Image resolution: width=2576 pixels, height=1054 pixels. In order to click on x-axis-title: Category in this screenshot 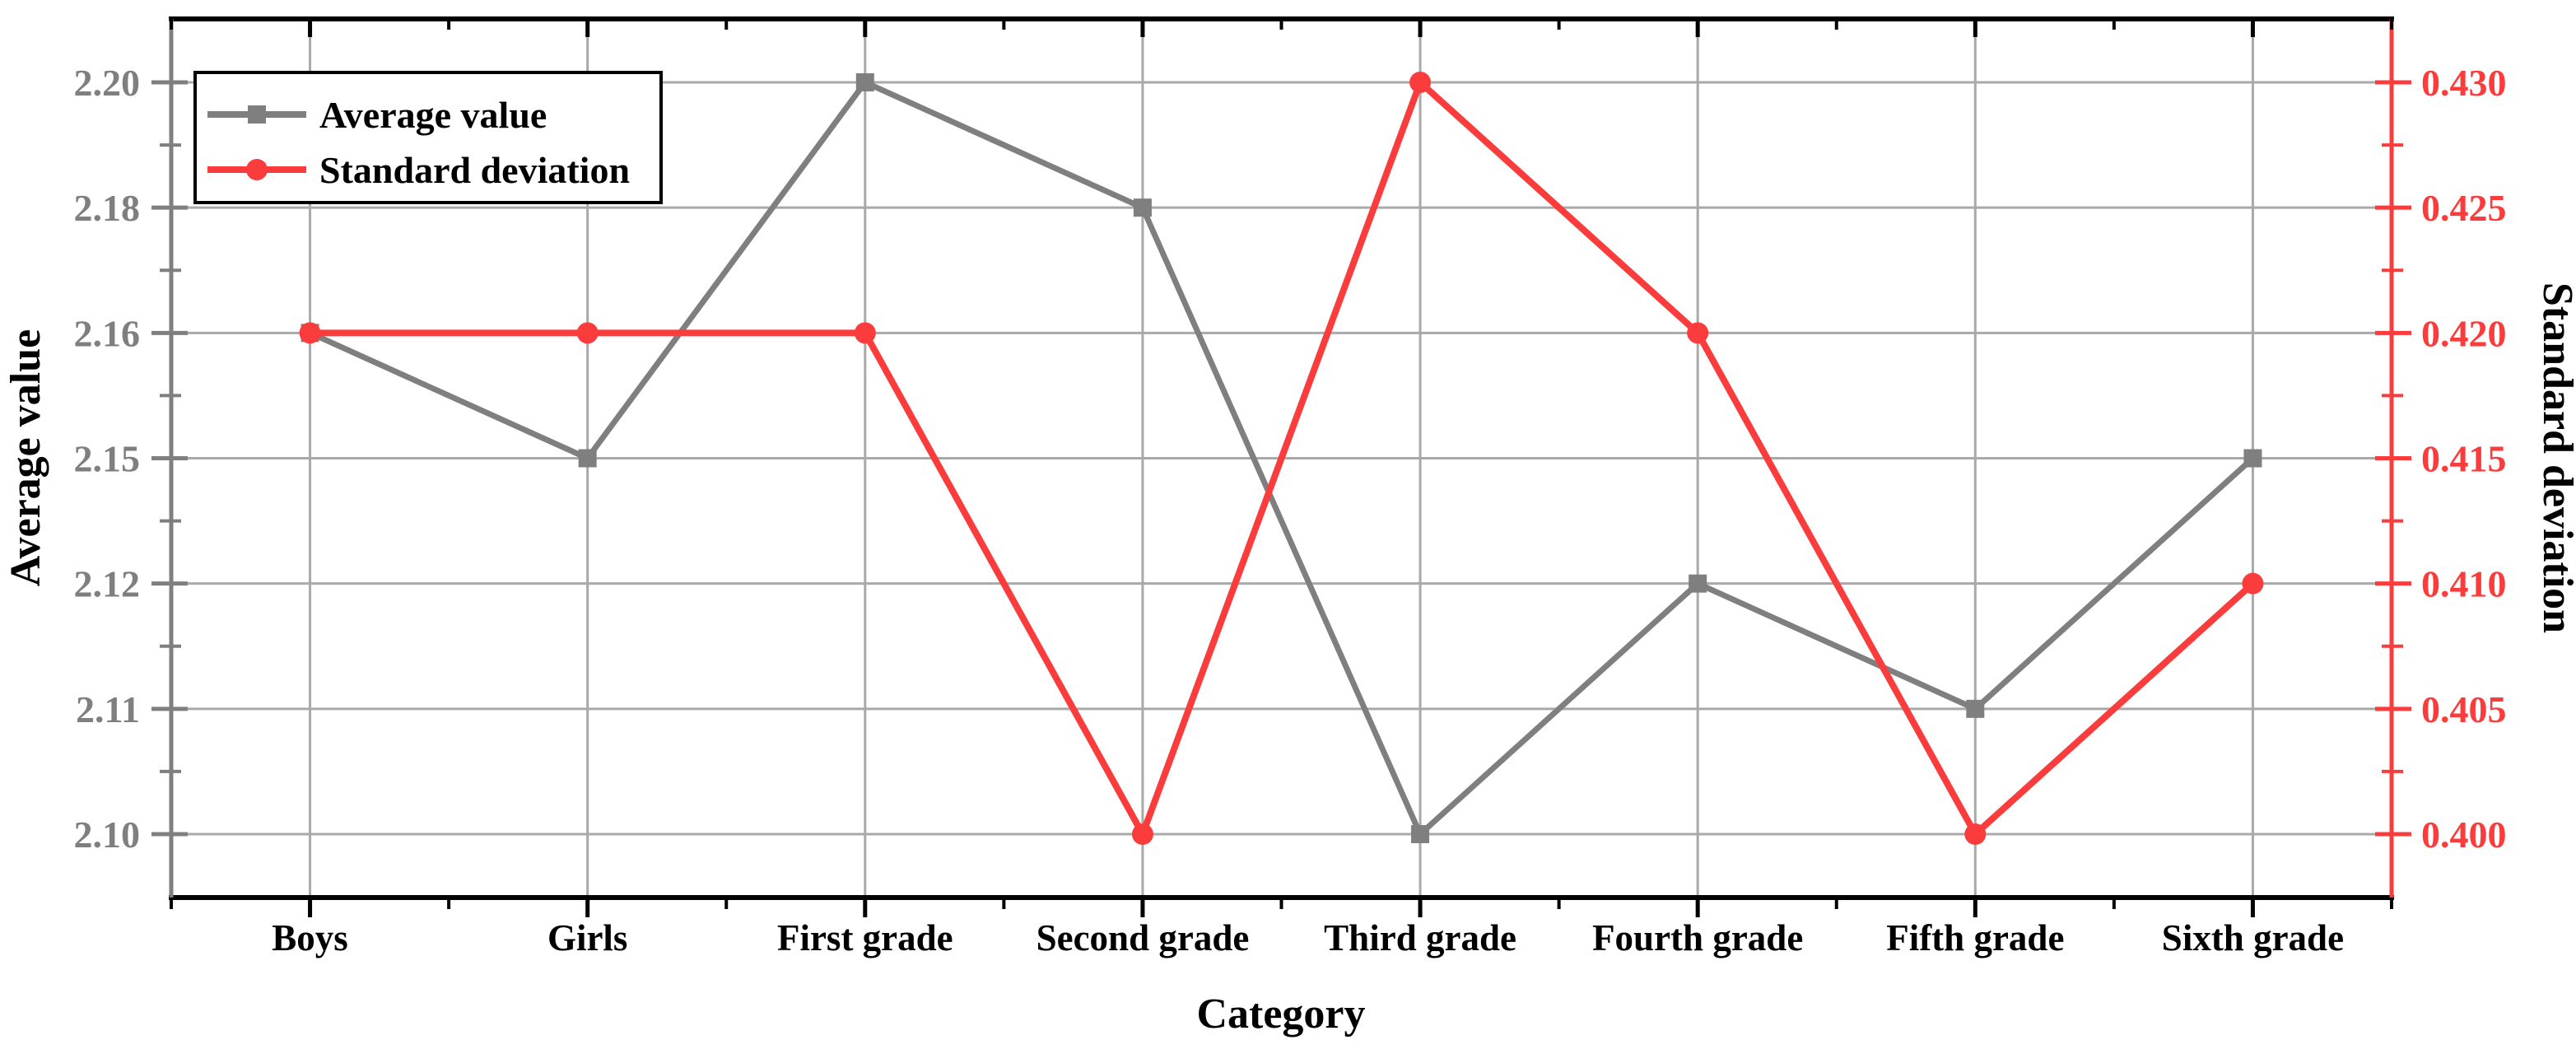, I will do `click(1280, 1014)`.